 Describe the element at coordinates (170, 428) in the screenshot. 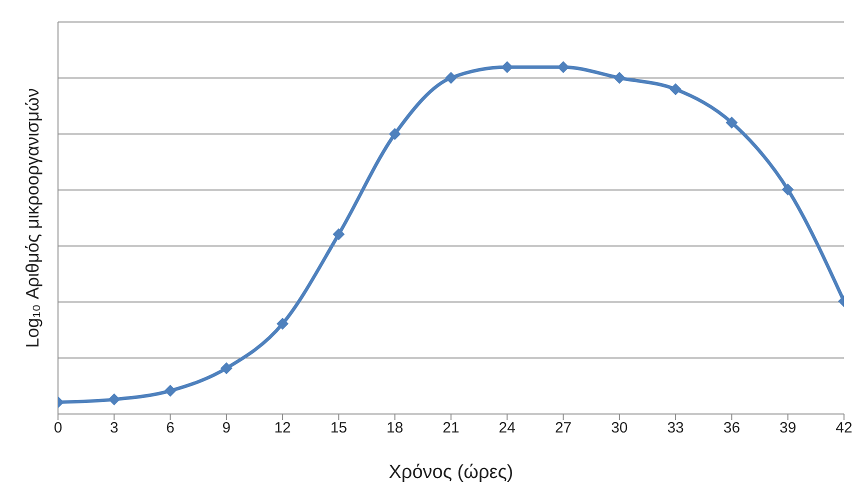

I see `x-tick-label: 6` at that location.